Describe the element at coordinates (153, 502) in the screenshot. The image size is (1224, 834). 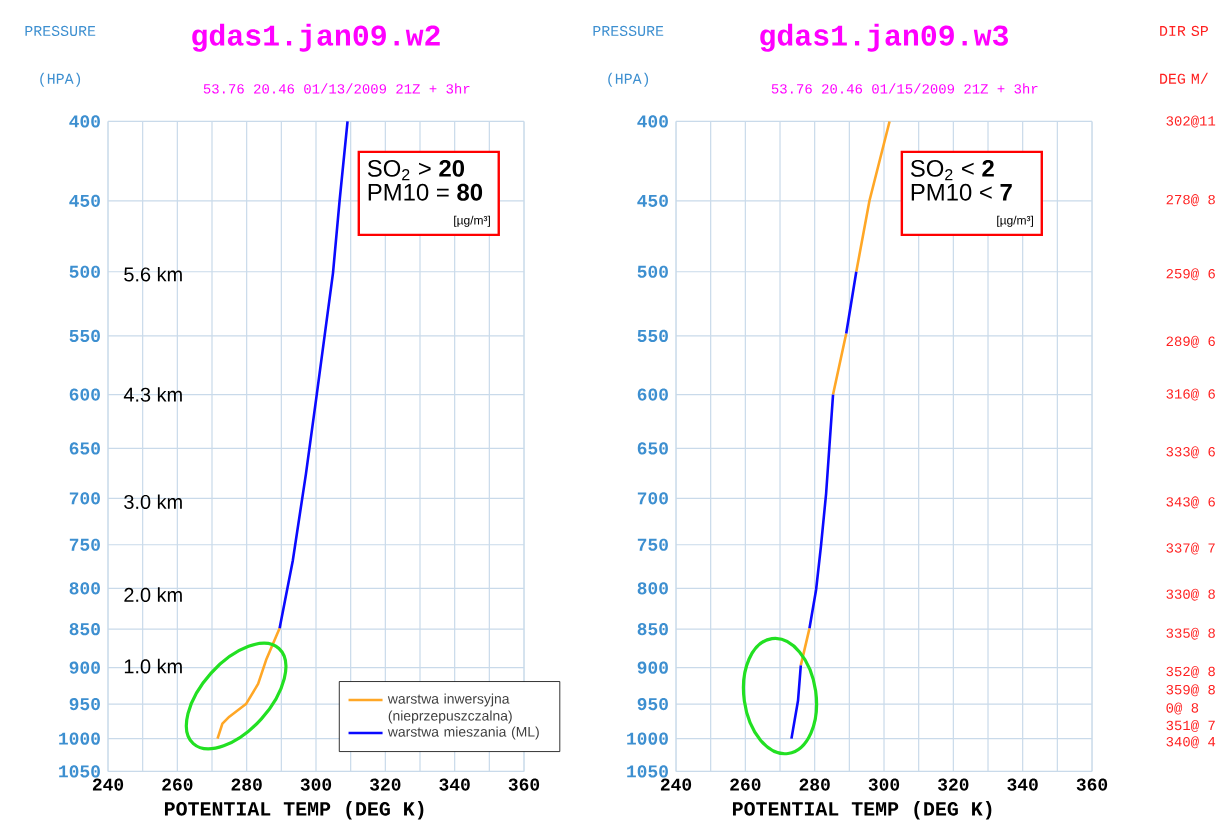
I see `annotation: 3.0 km` at that location.